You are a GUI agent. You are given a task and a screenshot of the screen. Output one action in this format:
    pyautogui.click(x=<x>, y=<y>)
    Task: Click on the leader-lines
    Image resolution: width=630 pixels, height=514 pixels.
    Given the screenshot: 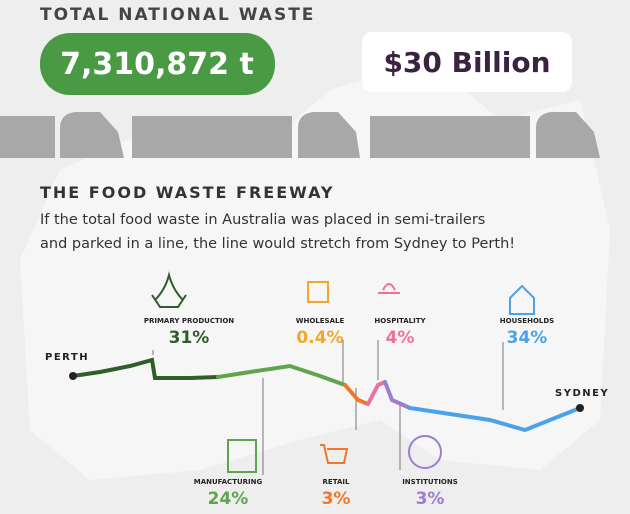 What is the action you would take?
    pyautogui.click(x=328, y=407)
    